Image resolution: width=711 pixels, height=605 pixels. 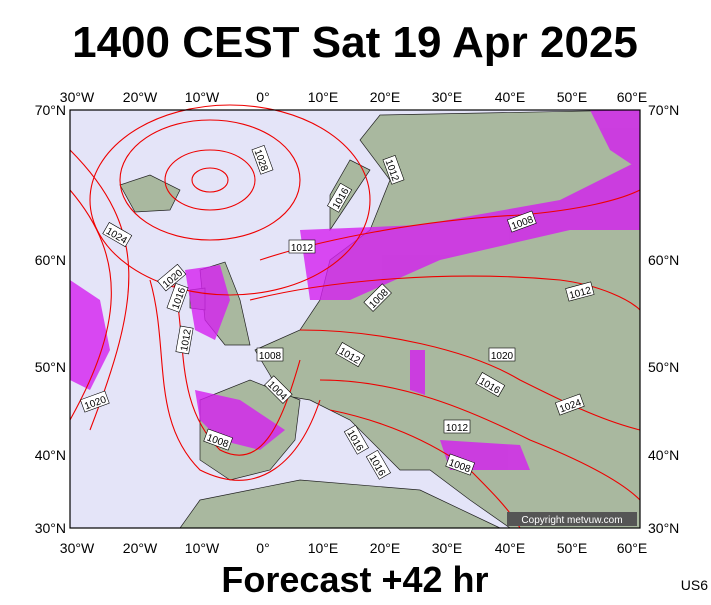 What do you see at coordinates (77, 97) in the screenshot?
I see `lon-tick-top: 30°W` at bounding box center [77, 97].